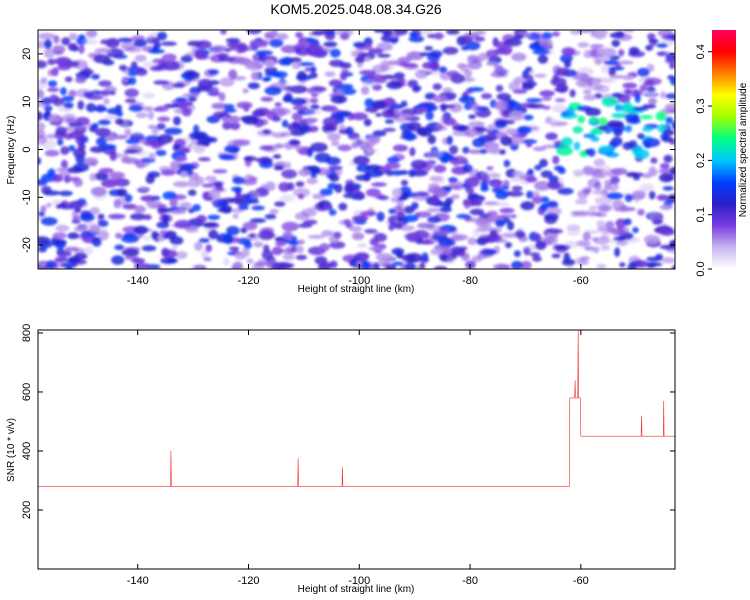 Image resolution: width=750 pixels, height=600 pixels. I want to click on y-tick-label: 800, so click(27, 333).